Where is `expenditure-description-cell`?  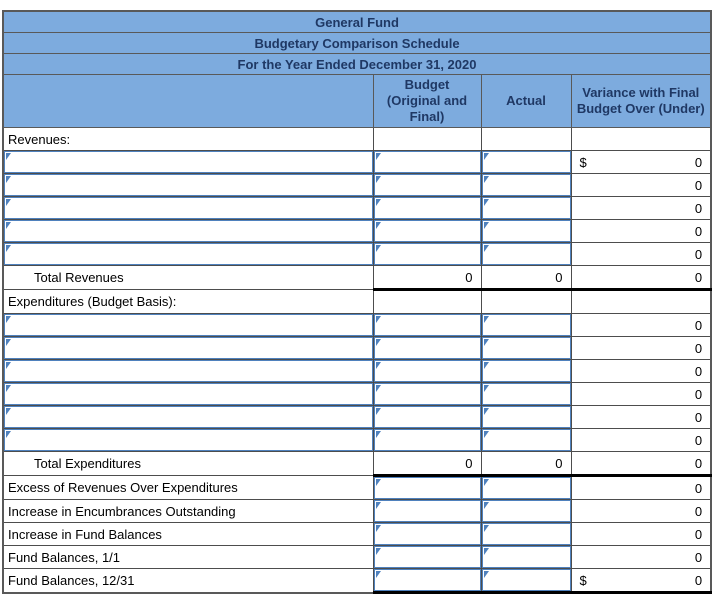
expenditure-description-cell is located at coordinates (188, 417).